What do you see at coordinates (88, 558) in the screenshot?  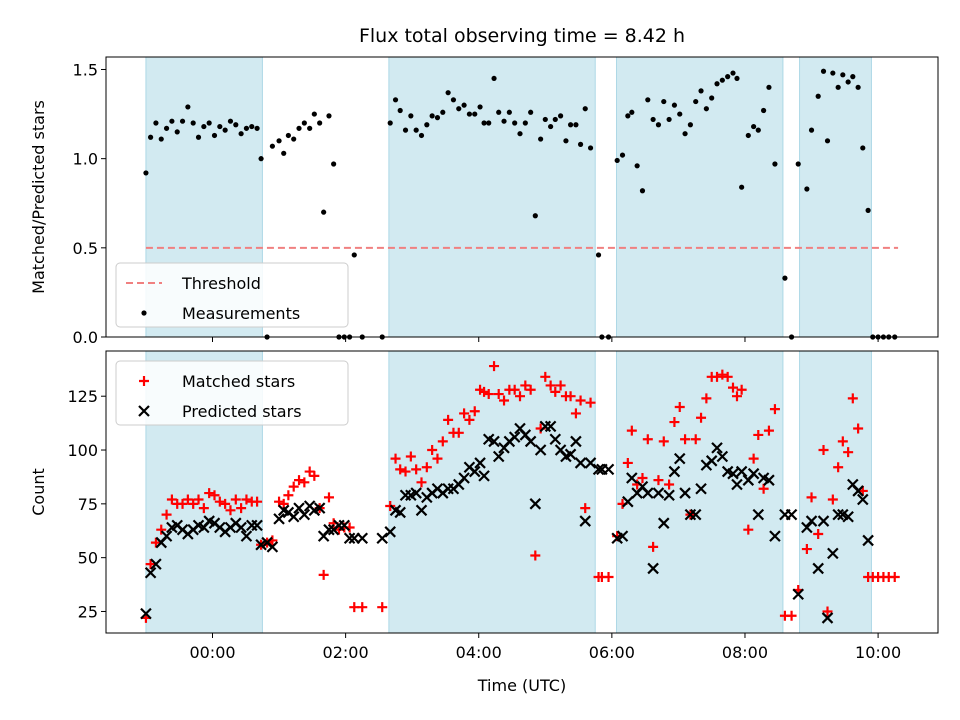 I see `count-panel-y-tick-label: 50` at bounding box center [88, 558].